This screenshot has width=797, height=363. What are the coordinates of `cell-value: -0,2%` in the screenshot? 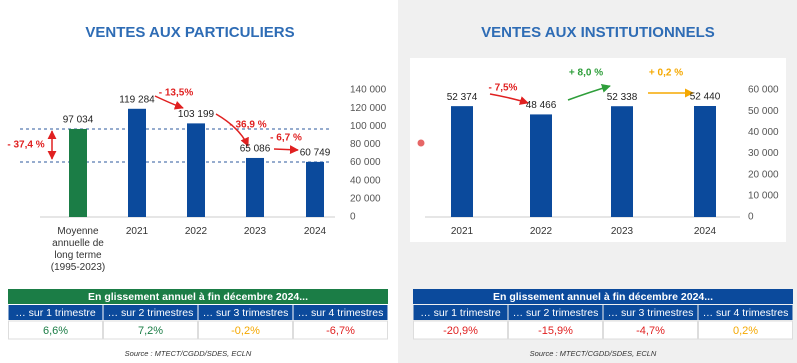 It's located at (245, 331).